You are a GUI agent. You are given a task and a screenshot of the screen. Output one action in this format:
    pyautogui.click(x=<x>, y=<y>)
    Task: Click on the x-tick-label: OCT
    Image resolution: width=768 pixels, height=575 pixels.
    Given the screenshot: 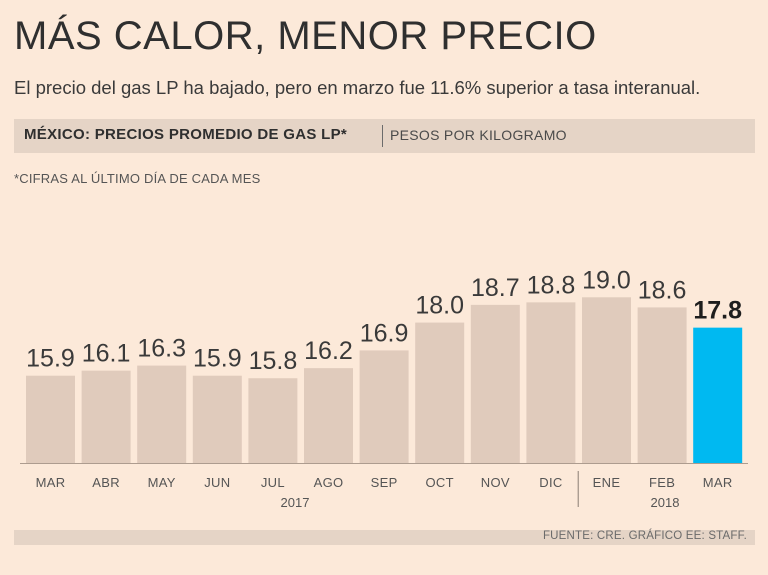 What is the action you would take?
    pyautogui.click(x=440, y=482)
    